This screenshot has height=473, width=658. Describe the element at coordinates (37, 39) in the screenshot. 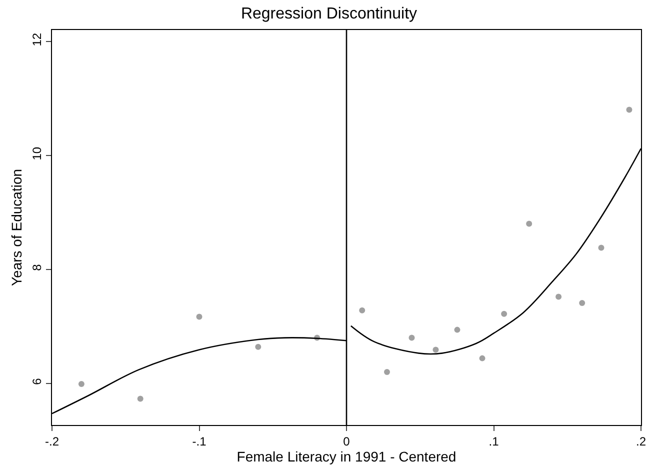

I see `y-tick-label: 12` at that location.